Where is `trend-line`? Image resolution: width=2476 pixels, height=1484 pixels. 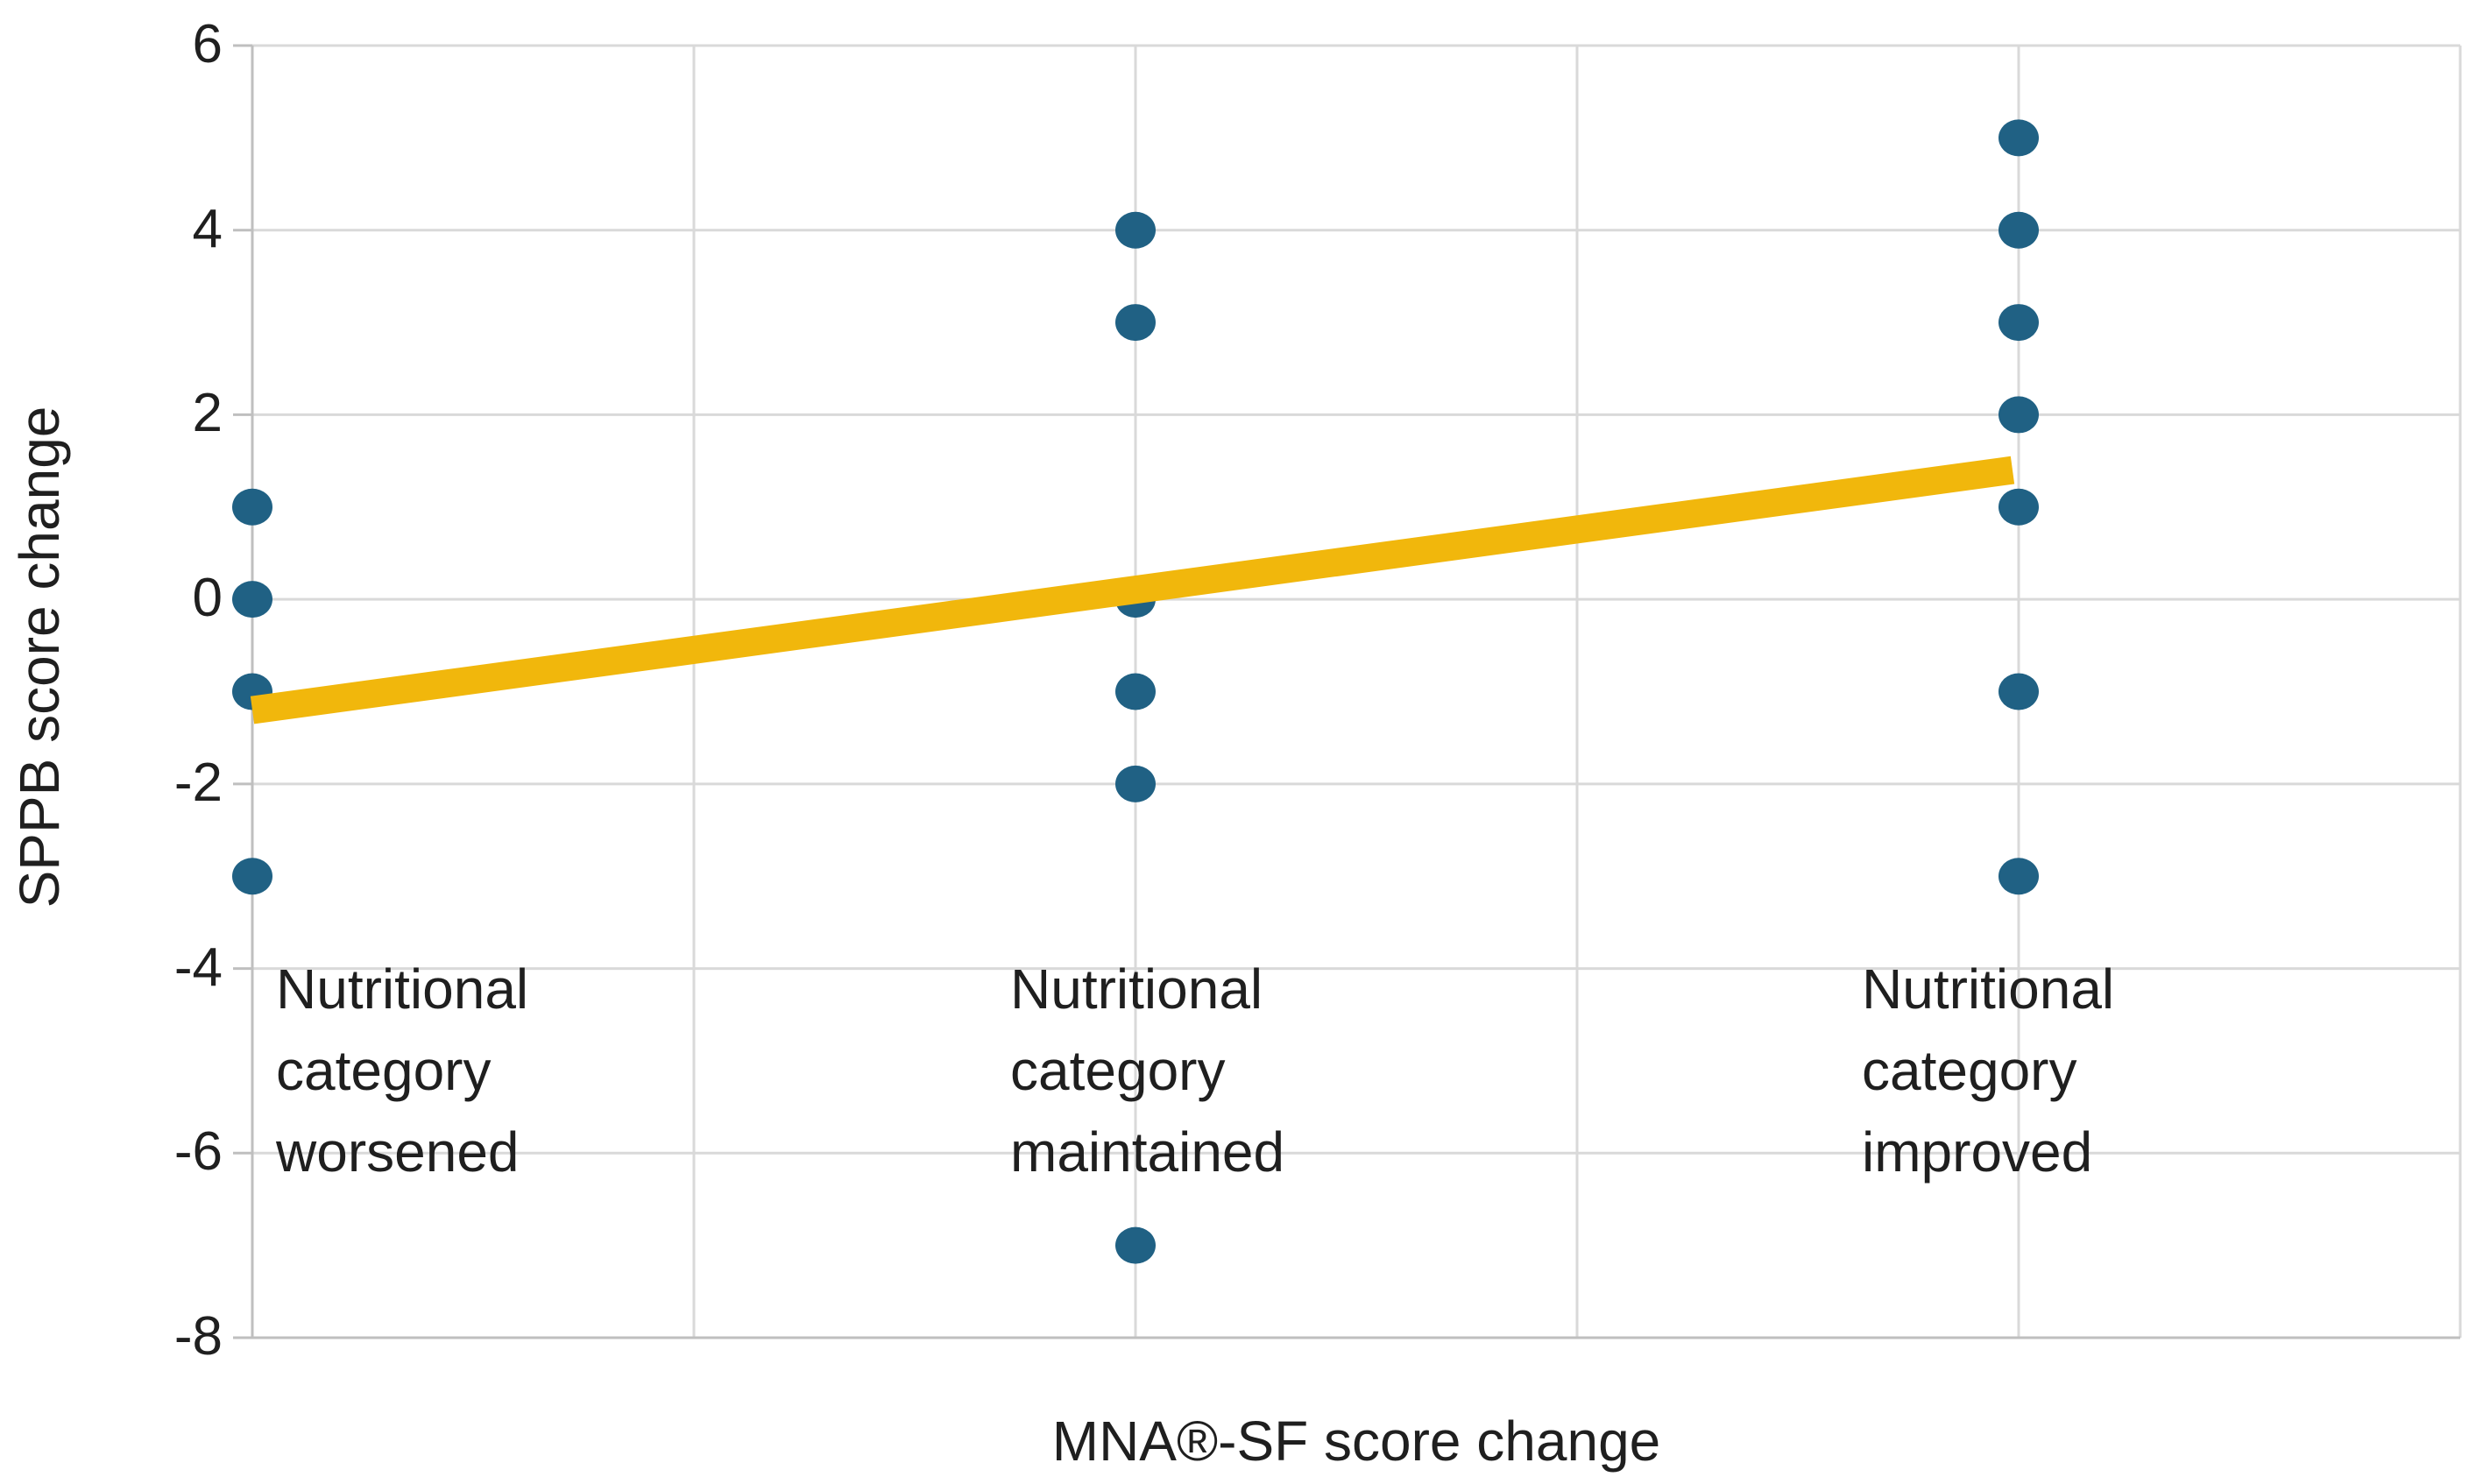 trend-line is located at coordinates (1132, 590).